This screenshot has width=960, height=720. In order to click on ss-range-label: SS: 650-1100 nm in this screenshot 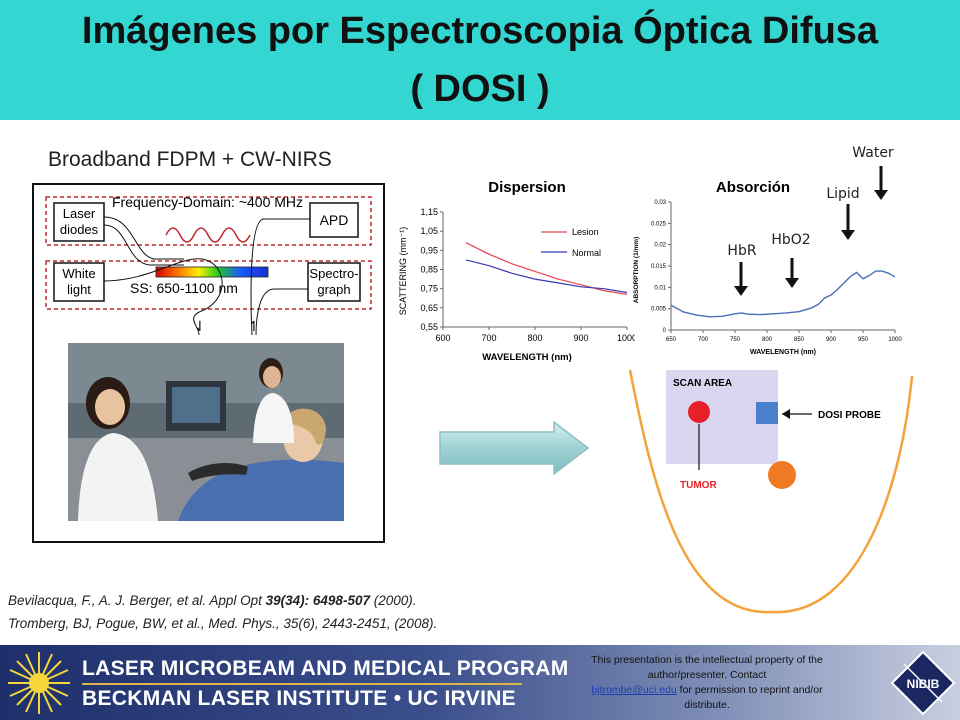, I will do `click(184, 288)`.